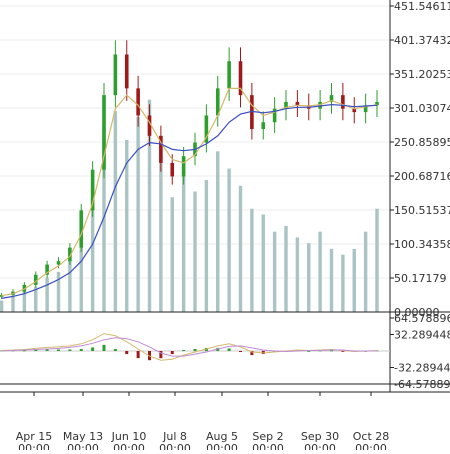 The width and height of the screenshot is (450, 454). I want to click on macd-signal-line, so click(189, 347).